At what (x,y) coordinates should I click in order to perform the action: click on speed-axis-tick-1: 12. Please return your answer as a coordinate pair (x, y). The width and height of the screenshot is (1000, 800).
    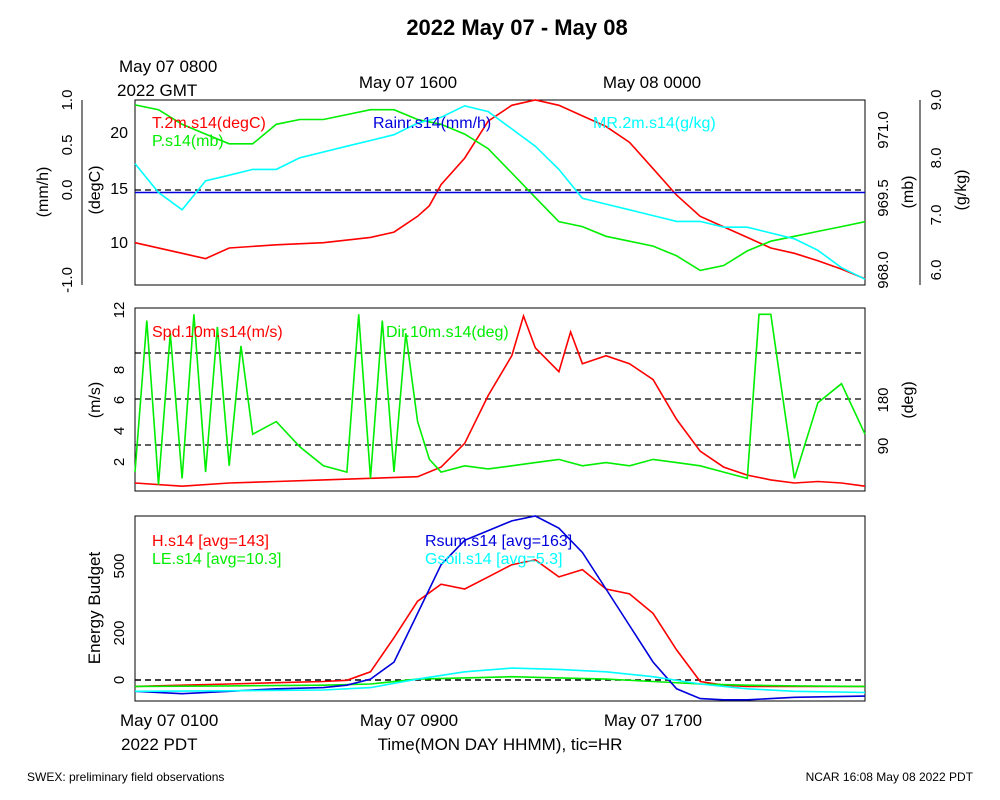
    Looking at the image, I should click on (119, 310).